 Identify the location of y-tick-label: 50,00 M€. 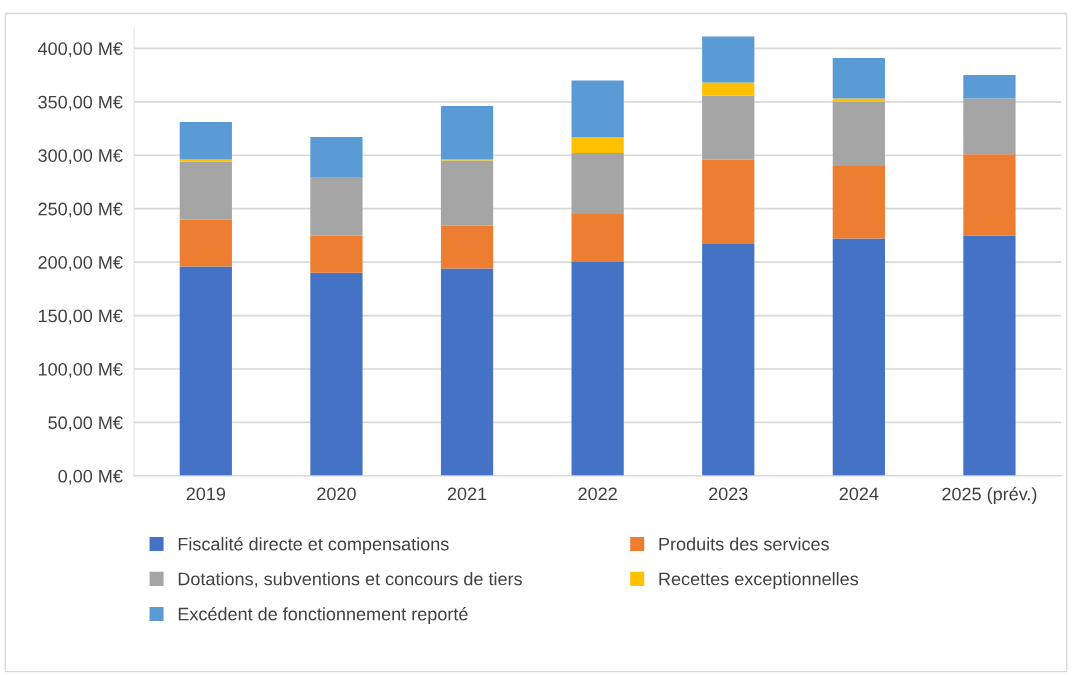
(85, 424).